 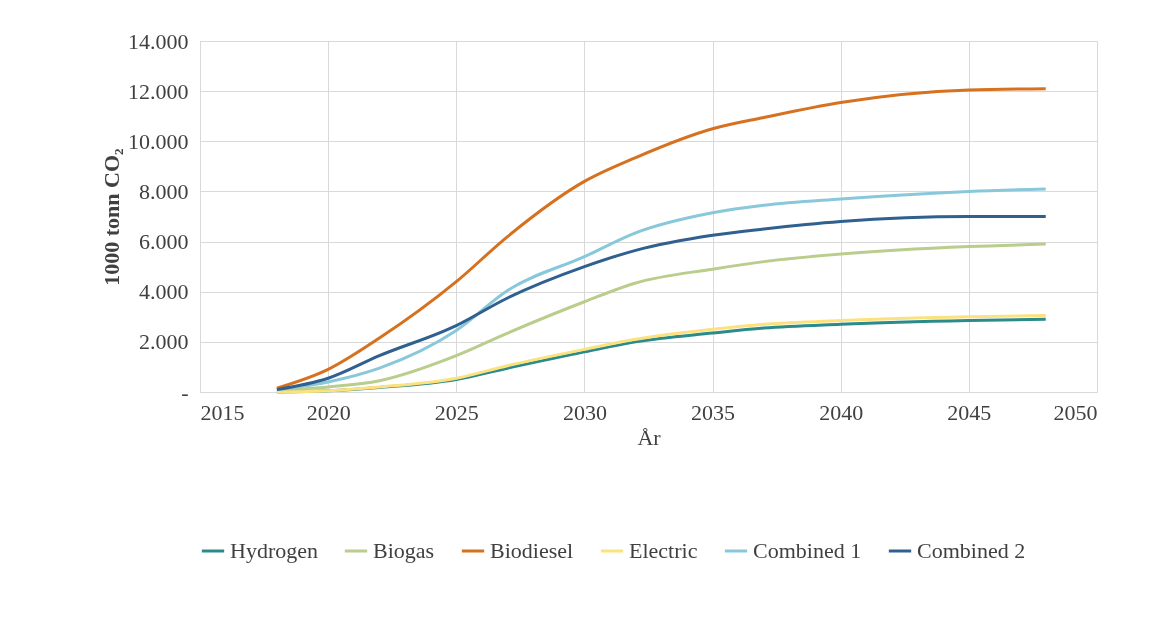 What do you see at coordinates (158, 141) in the screenshot?
I see `y-tick-label: 10.000` at bounding box center [158, 141].